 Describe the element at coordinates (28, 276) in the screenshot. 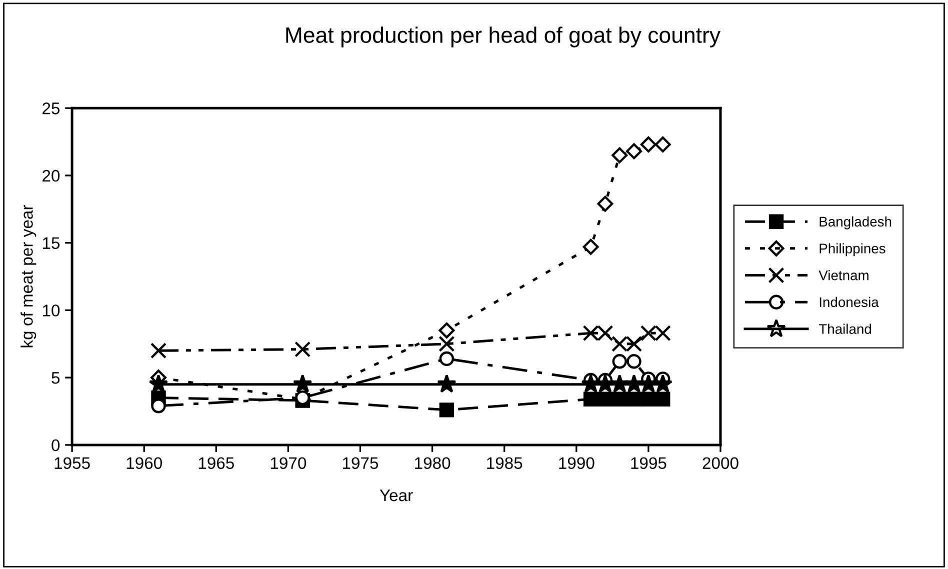

I see `y-axis-title: kg of meat per year` at that location.